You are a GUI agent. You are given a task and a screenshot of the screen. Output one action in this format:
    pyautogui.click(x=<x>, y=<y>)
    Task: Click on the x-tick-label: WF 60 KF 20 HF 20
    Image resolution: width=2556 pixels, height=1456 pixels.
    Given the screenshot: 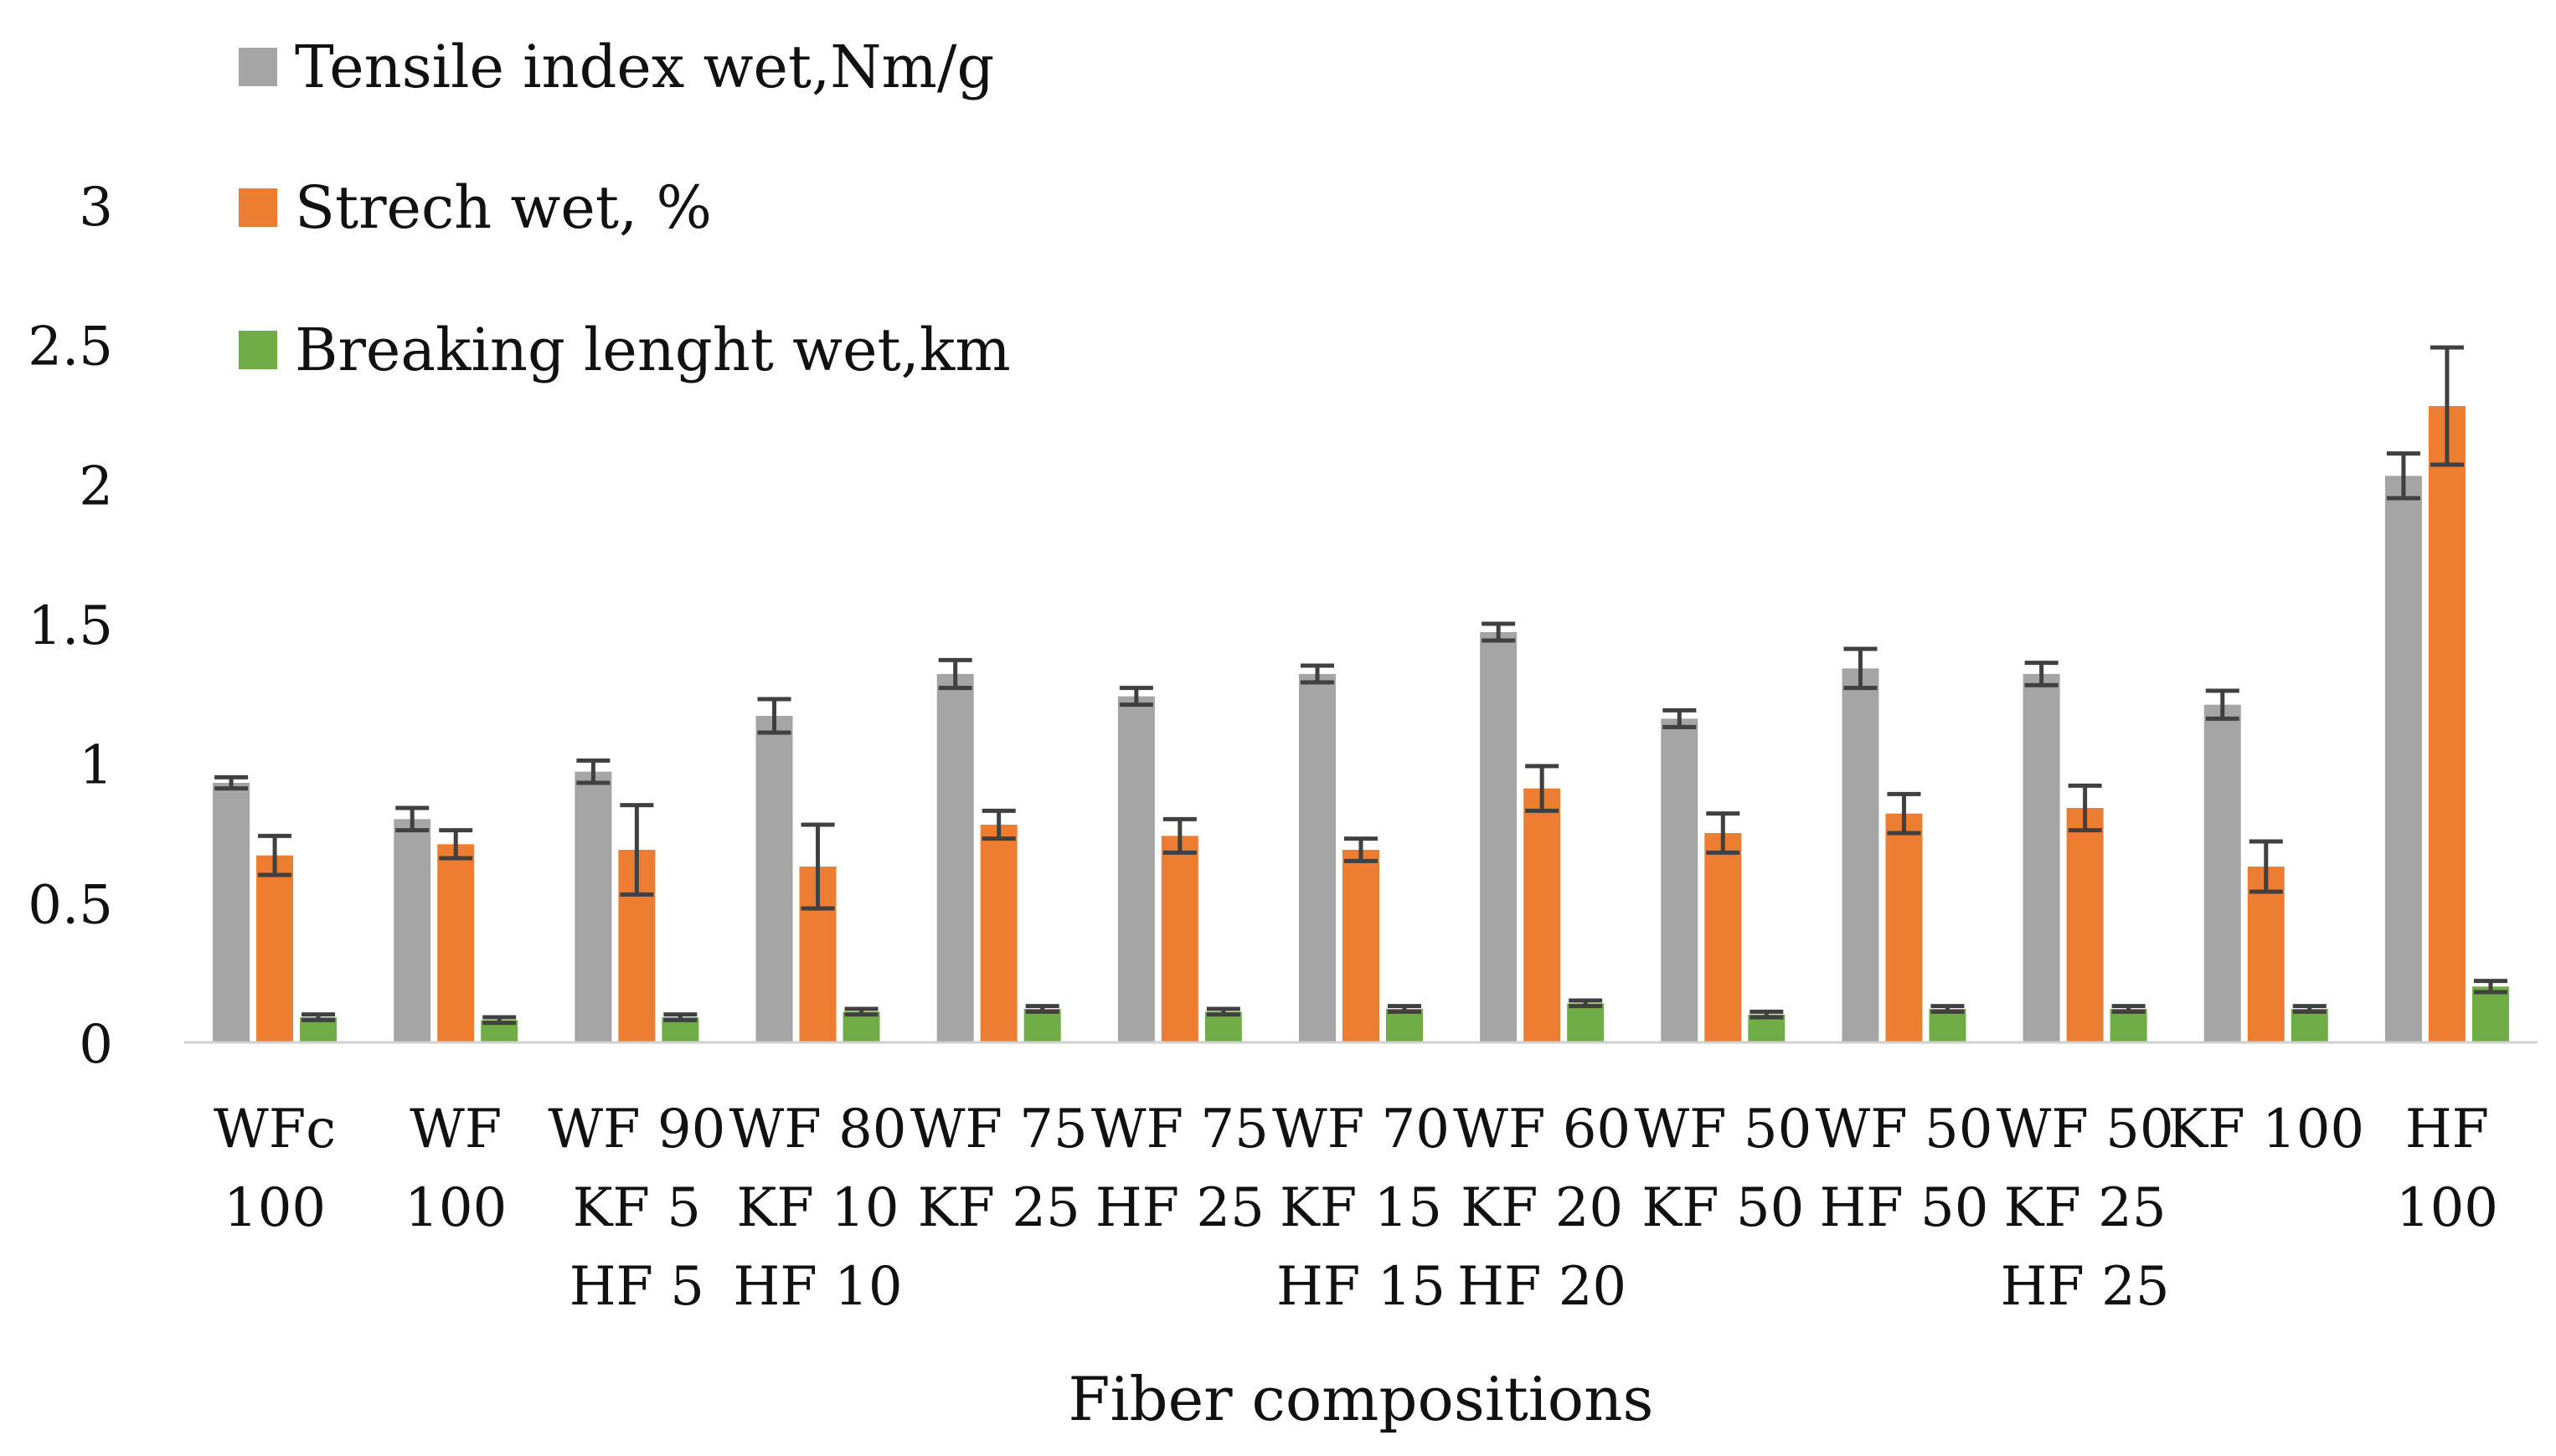 What is the action you would take?
    pyautogui.click(x=1542, y=1208)
    